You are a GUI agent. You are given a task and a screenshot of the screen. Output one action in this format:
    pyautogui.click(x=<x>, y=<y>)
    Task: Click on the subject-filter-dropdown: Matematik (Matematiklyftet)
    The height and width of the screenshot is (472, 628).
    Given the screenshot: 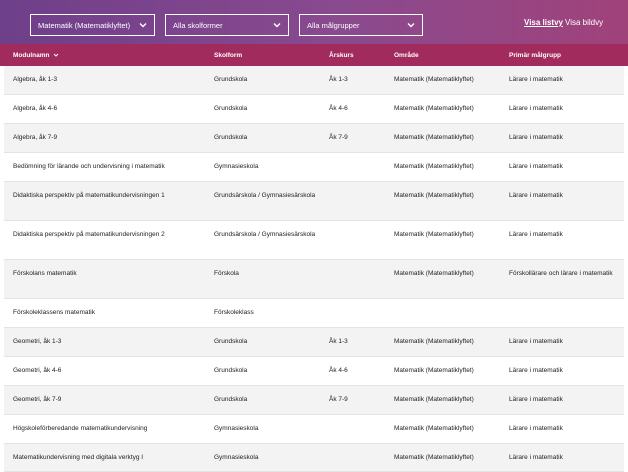 What is the action you would take?
    pyautogui.click(x=92, y=25)
    